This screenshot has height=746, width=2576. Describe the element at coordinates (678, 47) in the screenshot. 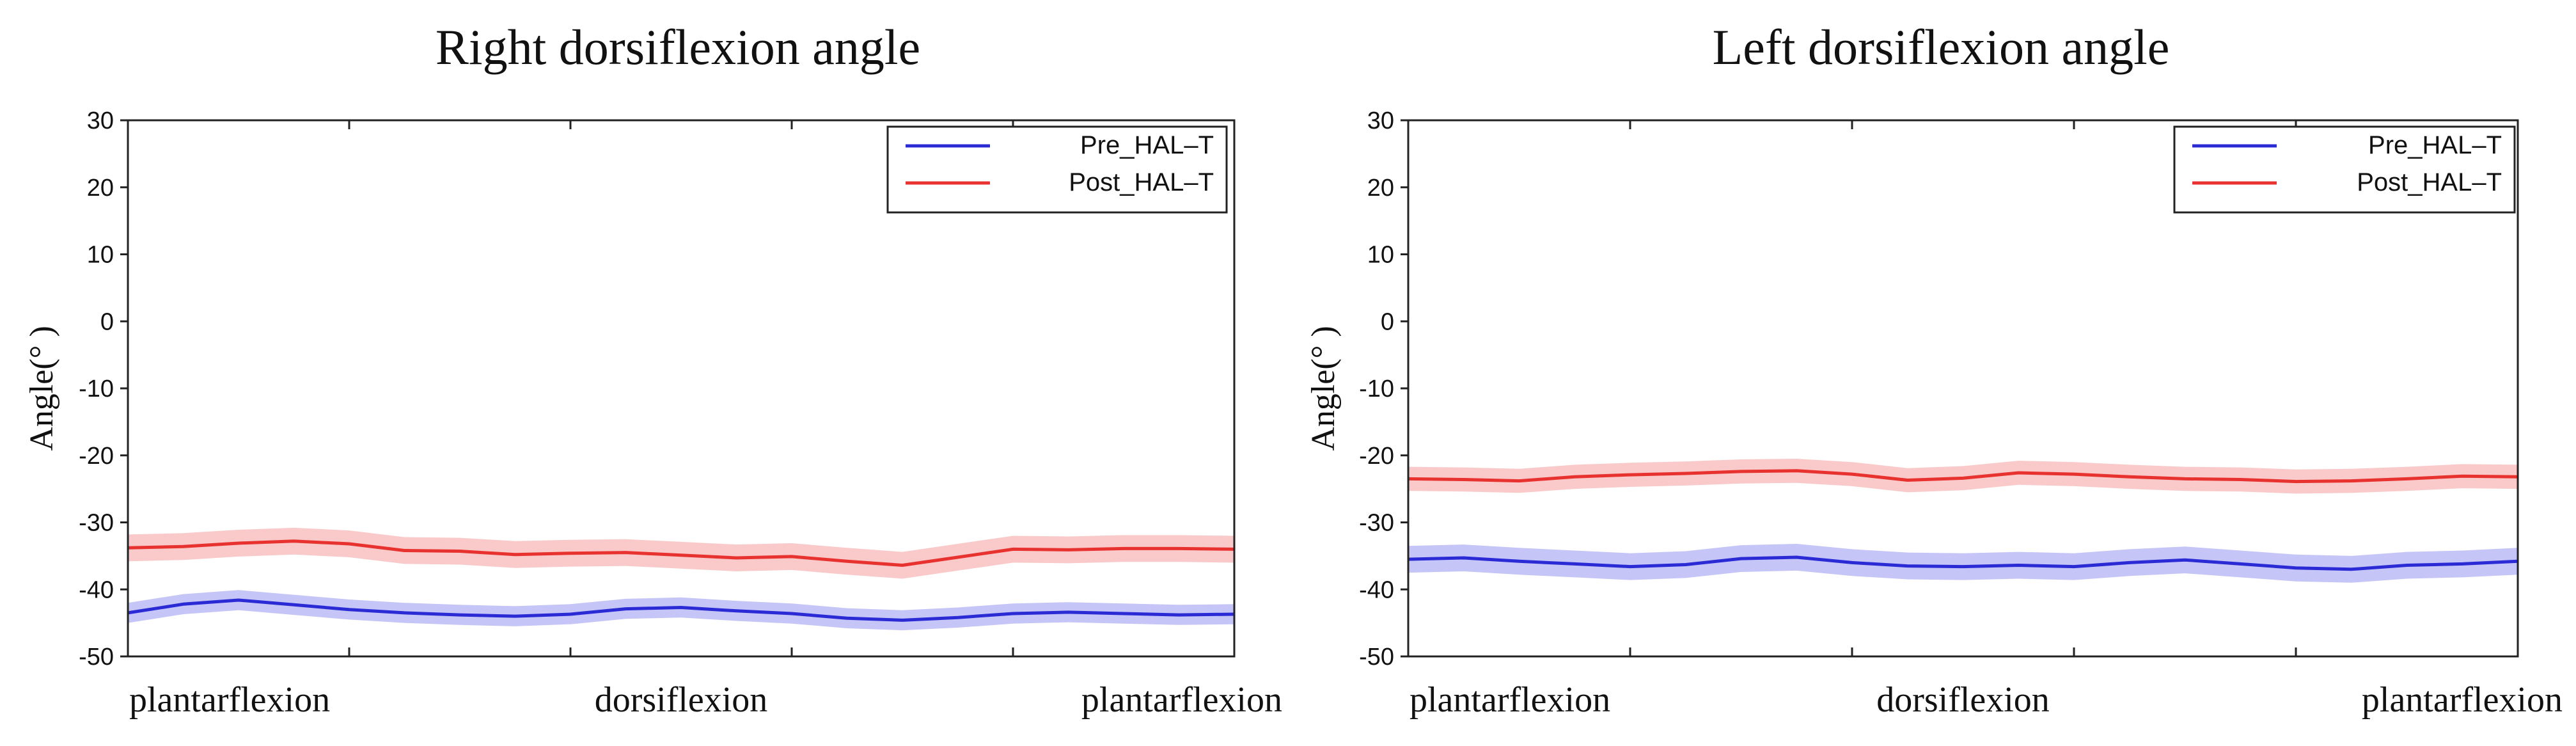

I see `chart-title: Right dorsiflexion angle` at that location.